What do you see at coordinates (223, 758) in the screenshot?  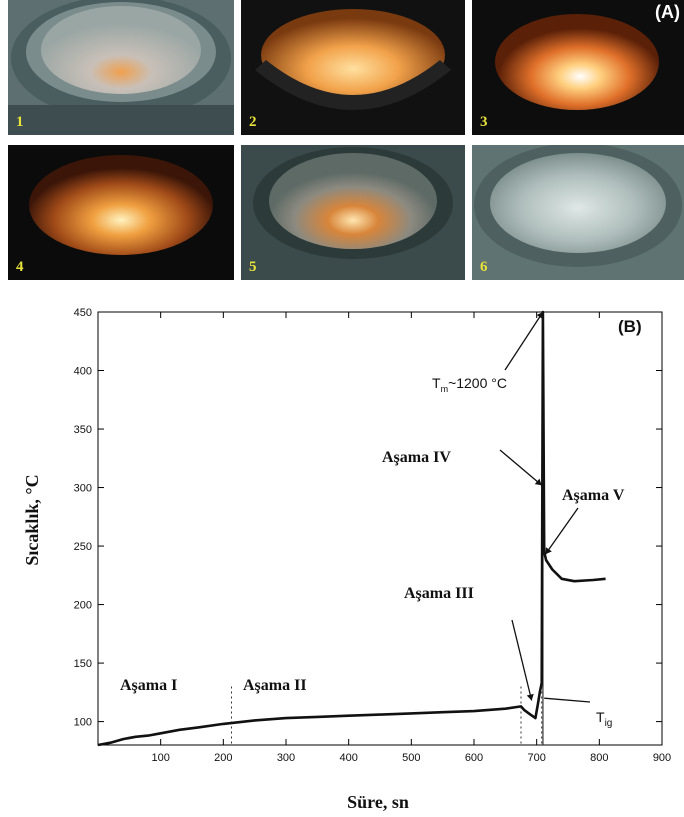 I see `x-tick-label: 200` at bounding box center [223, 758].